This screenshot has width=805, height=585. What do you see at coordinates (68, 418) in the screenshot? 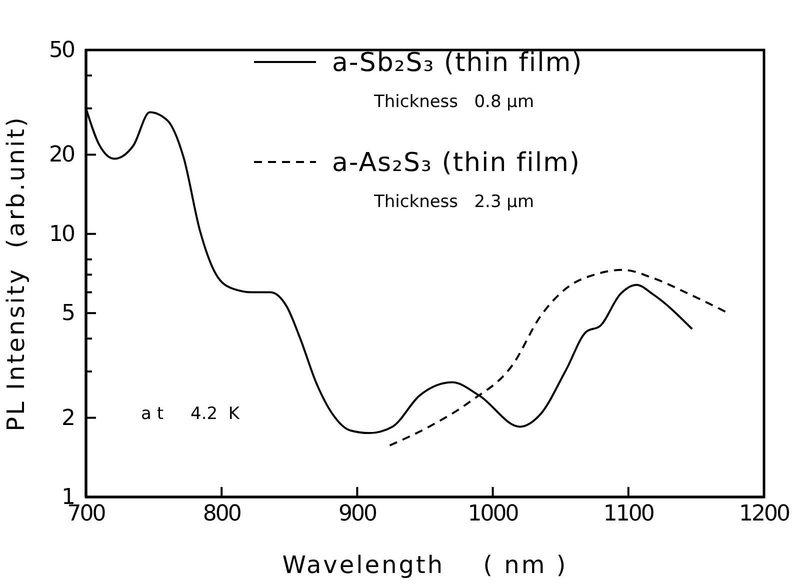
I see `y-tick-label: 2` at bounding box center [68, 418].